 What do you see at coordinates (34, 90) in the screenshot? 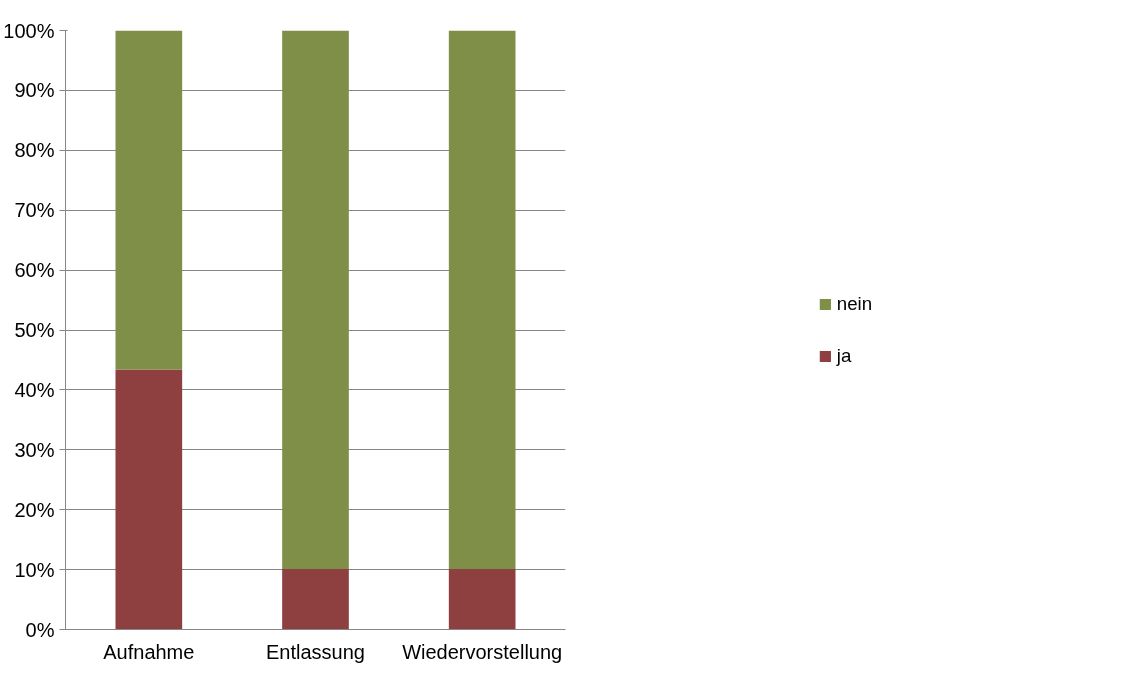
I see `y-tick-label: 90%` at bounding box center [34, 90].